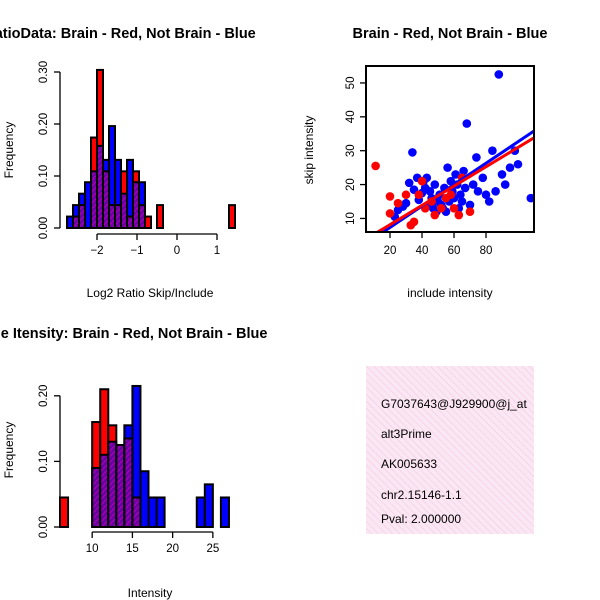  Describe the element at coordinates (212, 549) in the screenshot. I see `x-tick-label: 25` at that location.